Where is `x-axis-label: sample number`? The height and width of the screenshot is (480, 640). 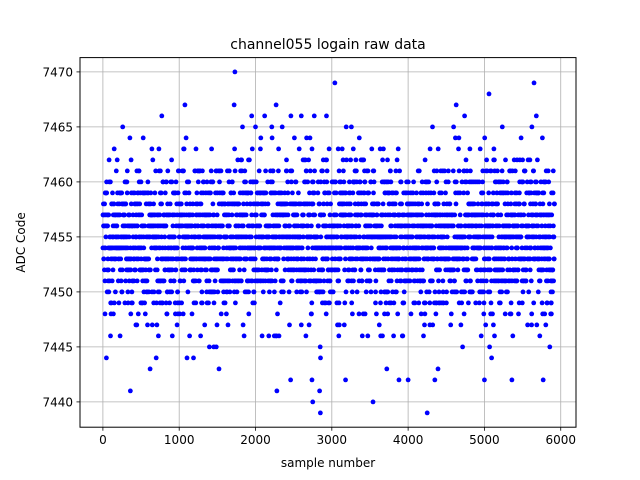 x-axis-label: sample number is located at coordinates (328, 463).